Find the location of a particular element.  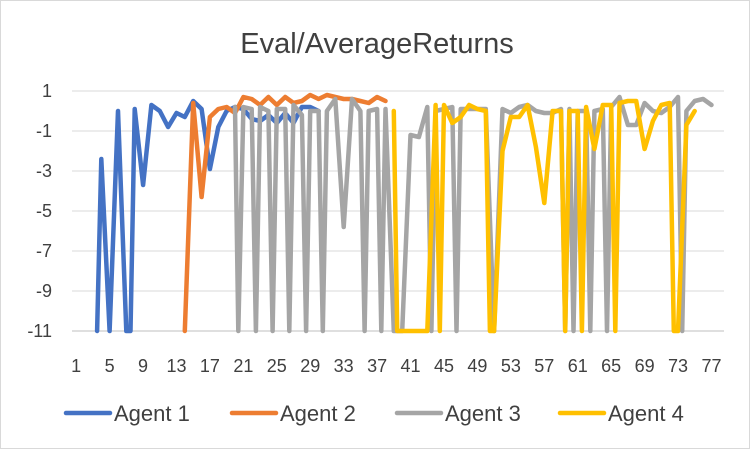

y-tick-label: -3 is located at coordinates (44, 171).